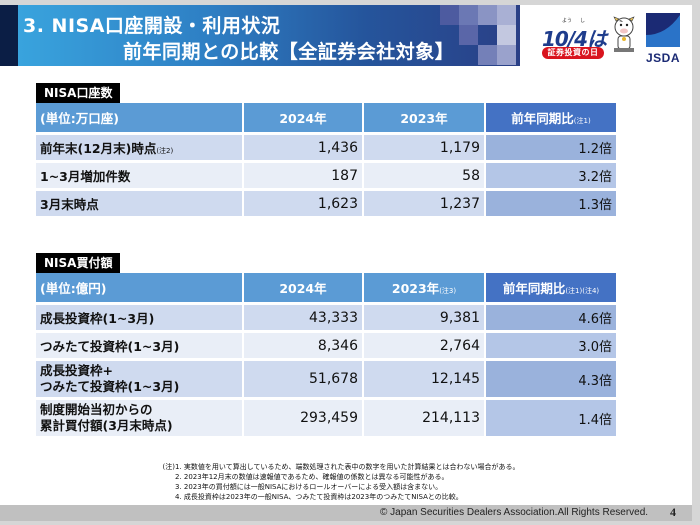  Describe the element at coordinates (574, 36) in the screenshot. I see `investment-day-logo: よう し 10/4は 証券投資の日` at that location.